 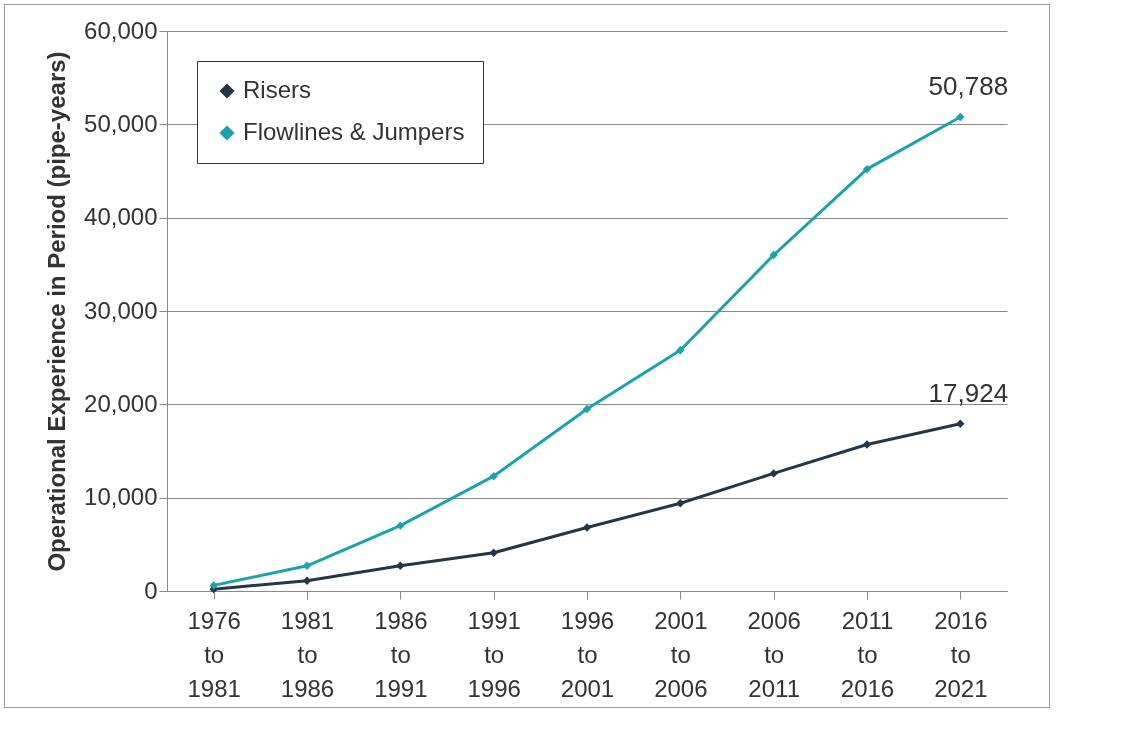 I want to click on legend-label: Flowlines & Jumpers, so click(x=354, y=131).